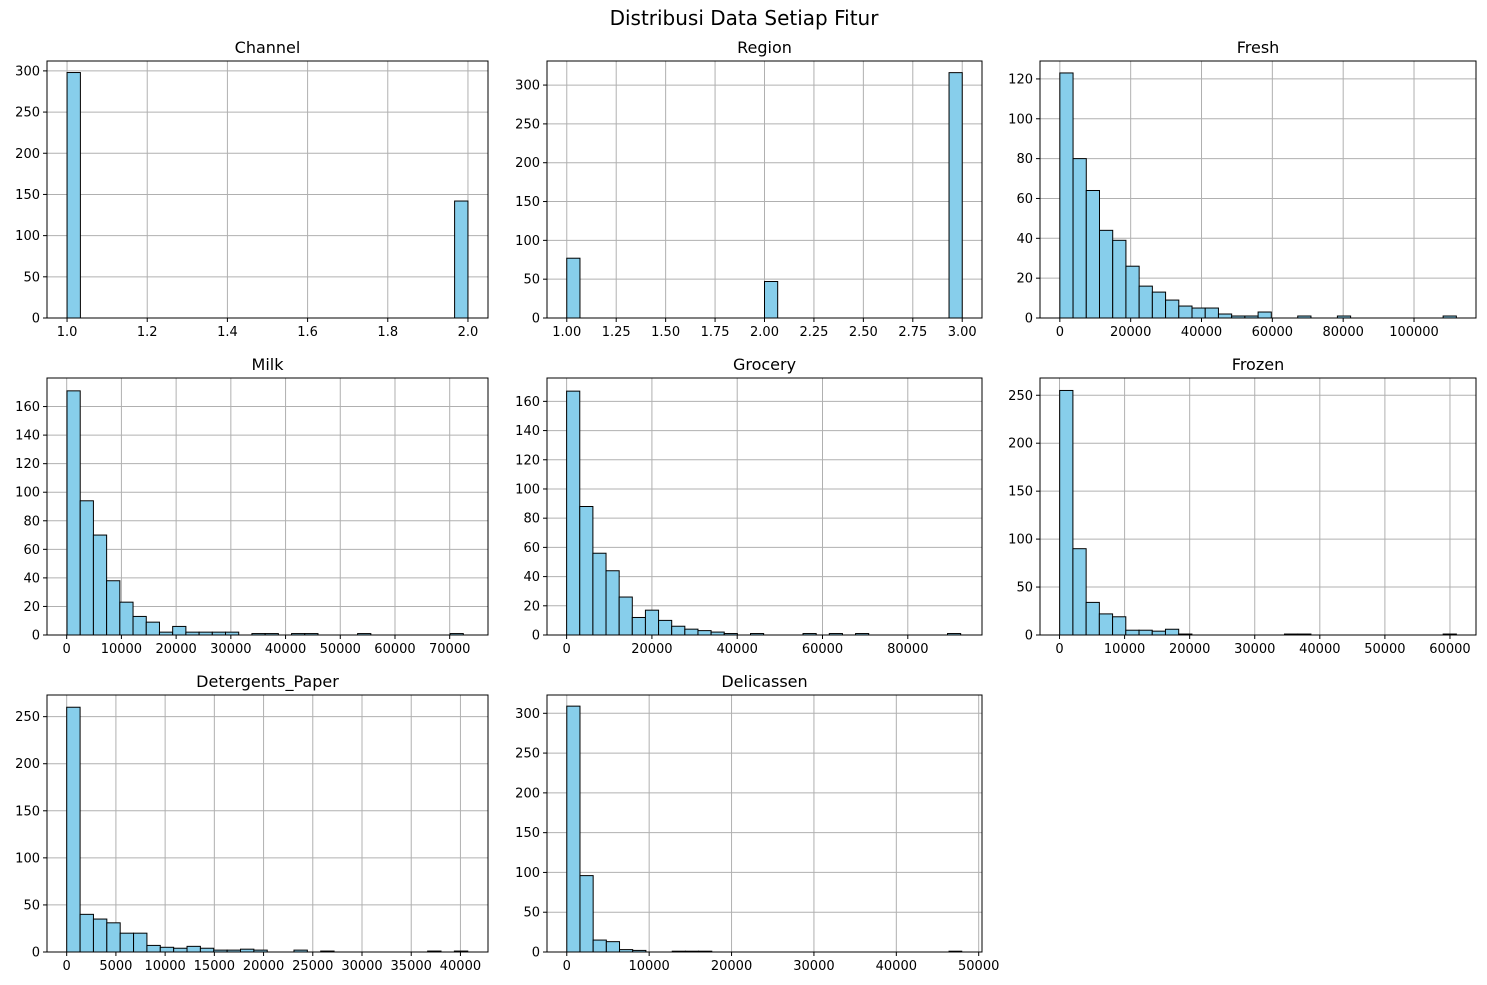 Image resolution: width=1487 pixels, height=985 pixels. What do you see at coordinates (531, 913) in the screenshot?
I see `y-tick-label-delicassen-1: 50` at bounding box center [531, 913].